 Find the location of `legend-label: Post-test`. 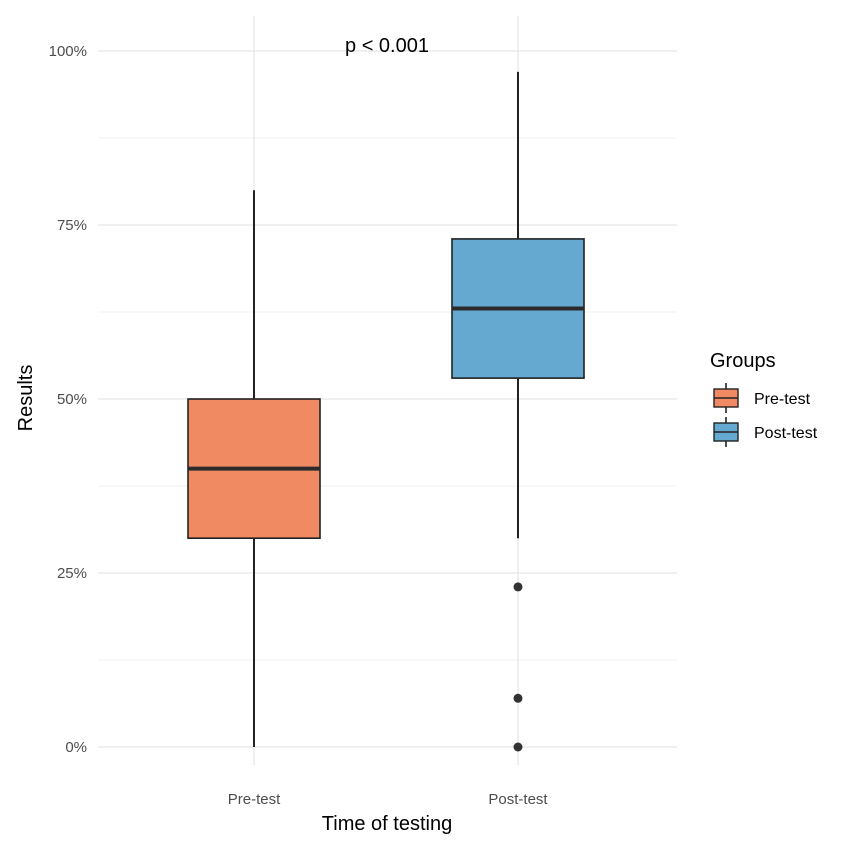

legend-label: Post-test is located at coordinates (786, 433).